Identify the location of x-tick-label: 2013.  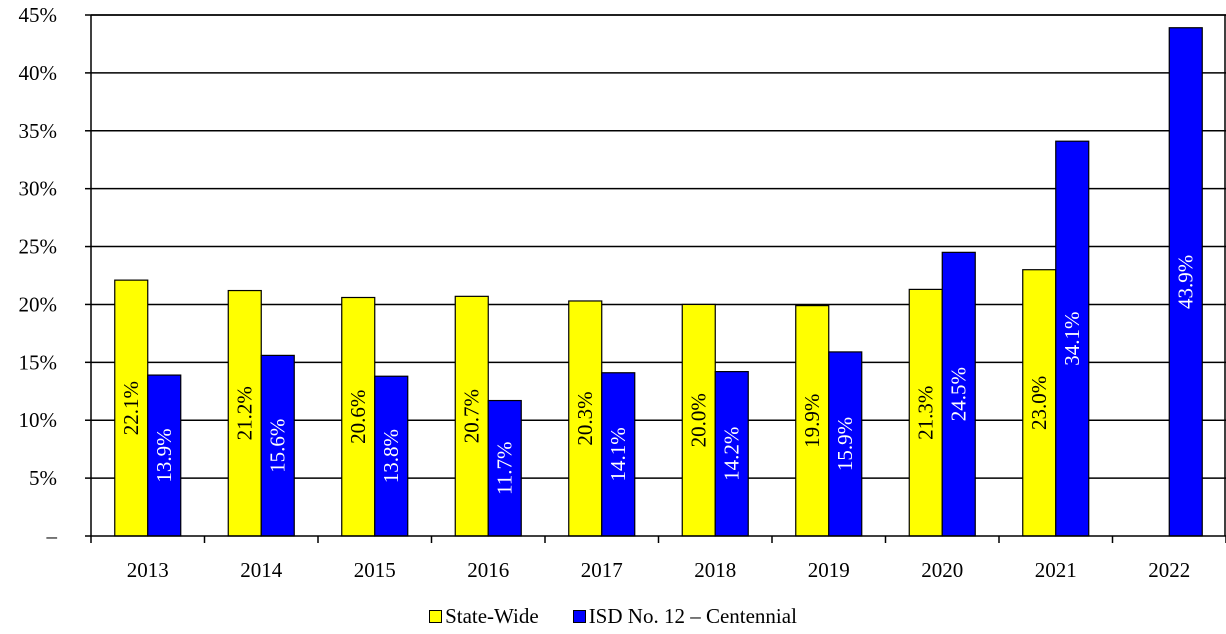
(148, 570).